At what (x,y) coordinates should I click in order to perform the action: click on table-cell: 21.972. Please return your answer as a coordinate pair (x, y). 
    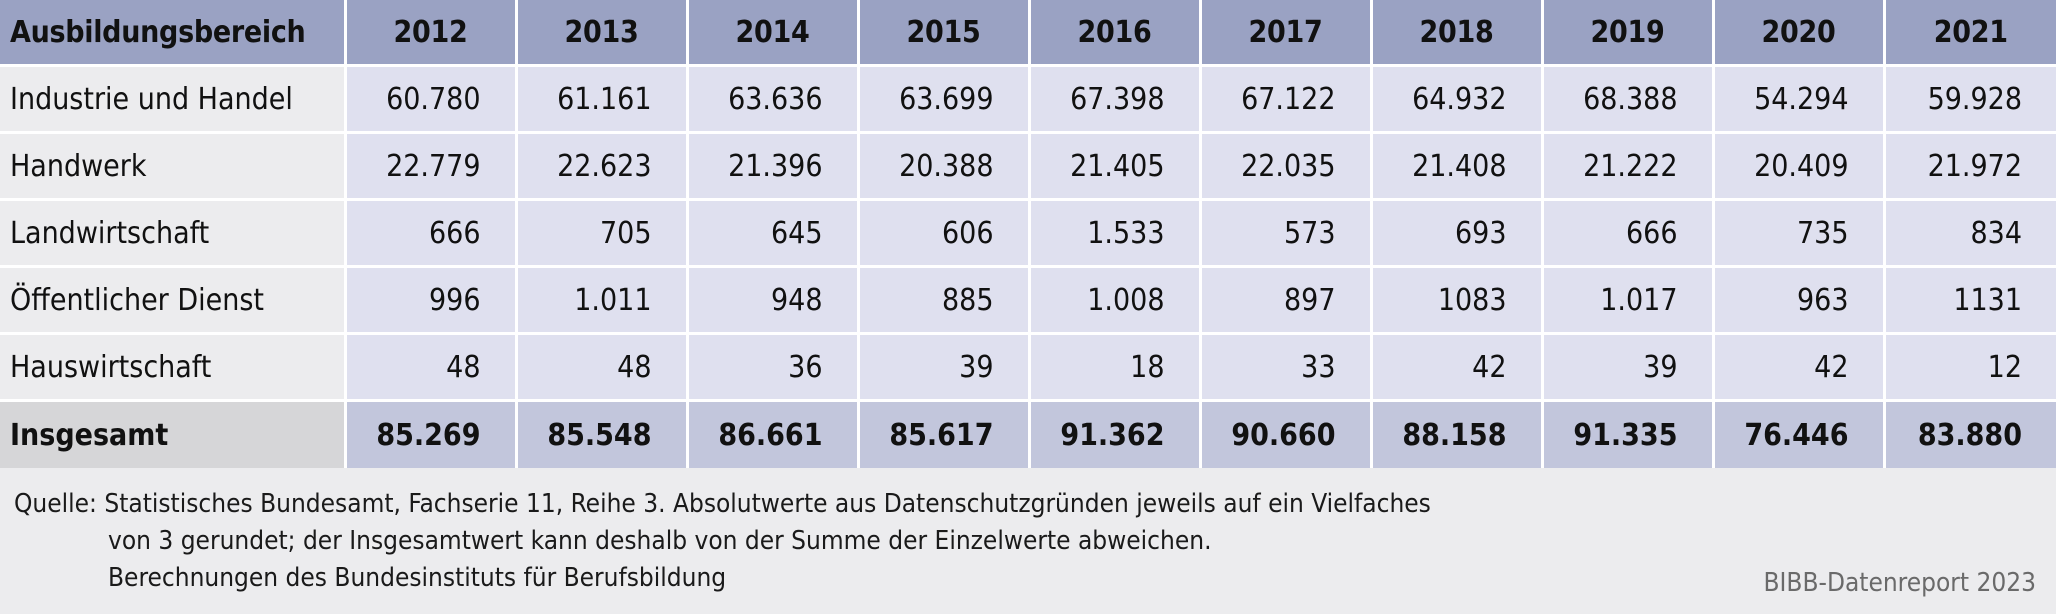
    Looking at the image, I should click on (1970, 166).